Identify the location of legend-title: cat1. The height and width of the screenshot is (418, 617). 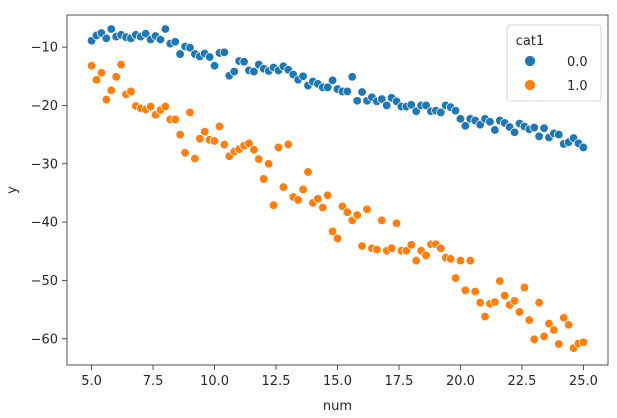
(530, 41).